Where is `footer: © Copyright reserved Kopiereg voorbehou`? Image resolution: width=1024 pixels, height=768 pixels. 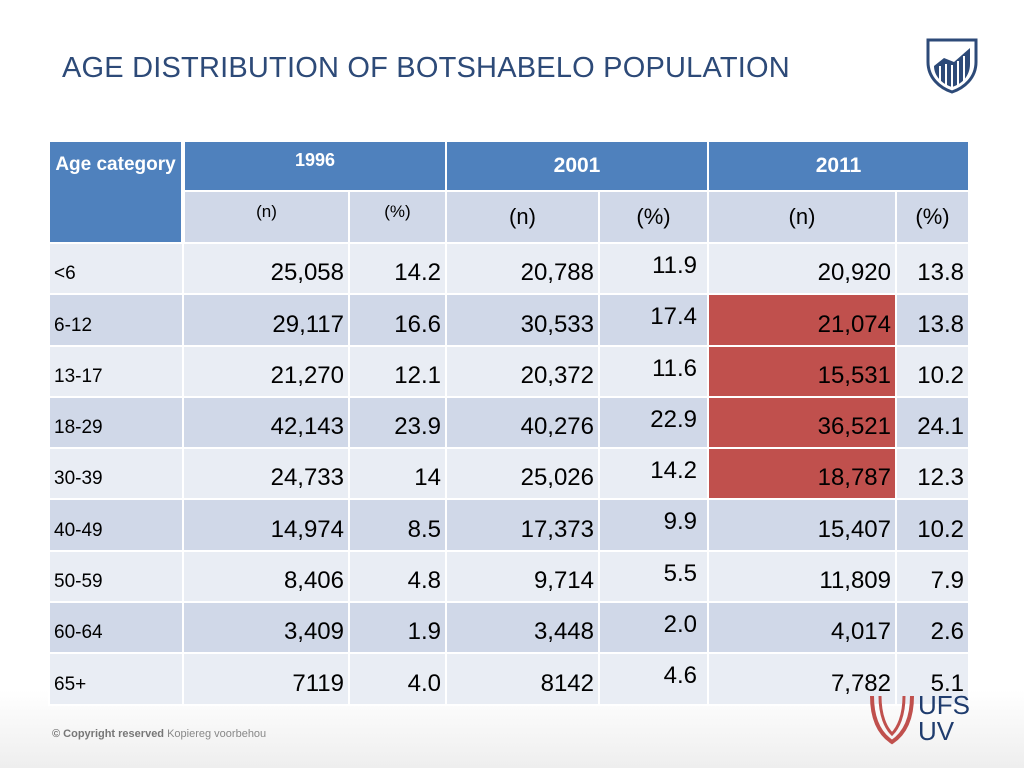
footer: © Copyright reserved Kopiereg voorbehou is located at coordinates (159, 734).